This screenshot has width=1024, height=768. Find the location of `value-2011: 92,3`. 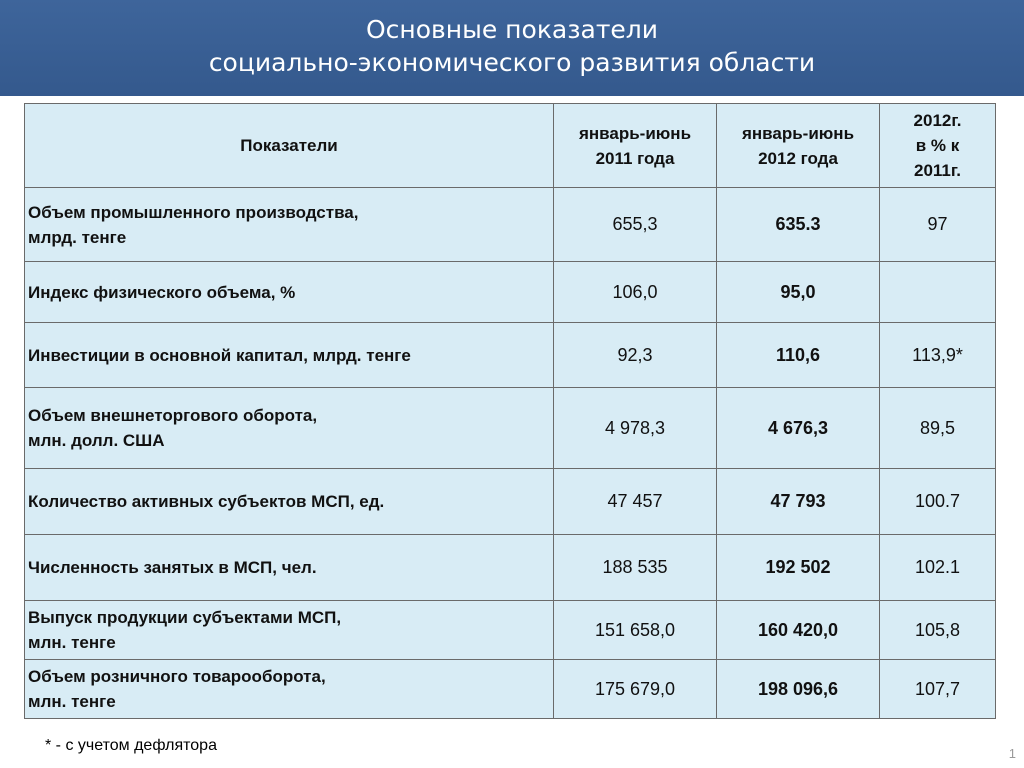

value-2011: 92,3 is located at coordinates (635, 355).